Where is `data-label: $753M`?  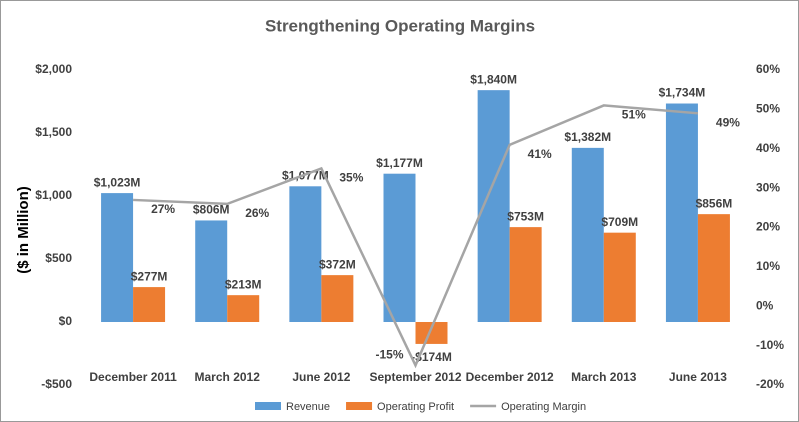 data-label: $753M is located at coordinates (525, 216).